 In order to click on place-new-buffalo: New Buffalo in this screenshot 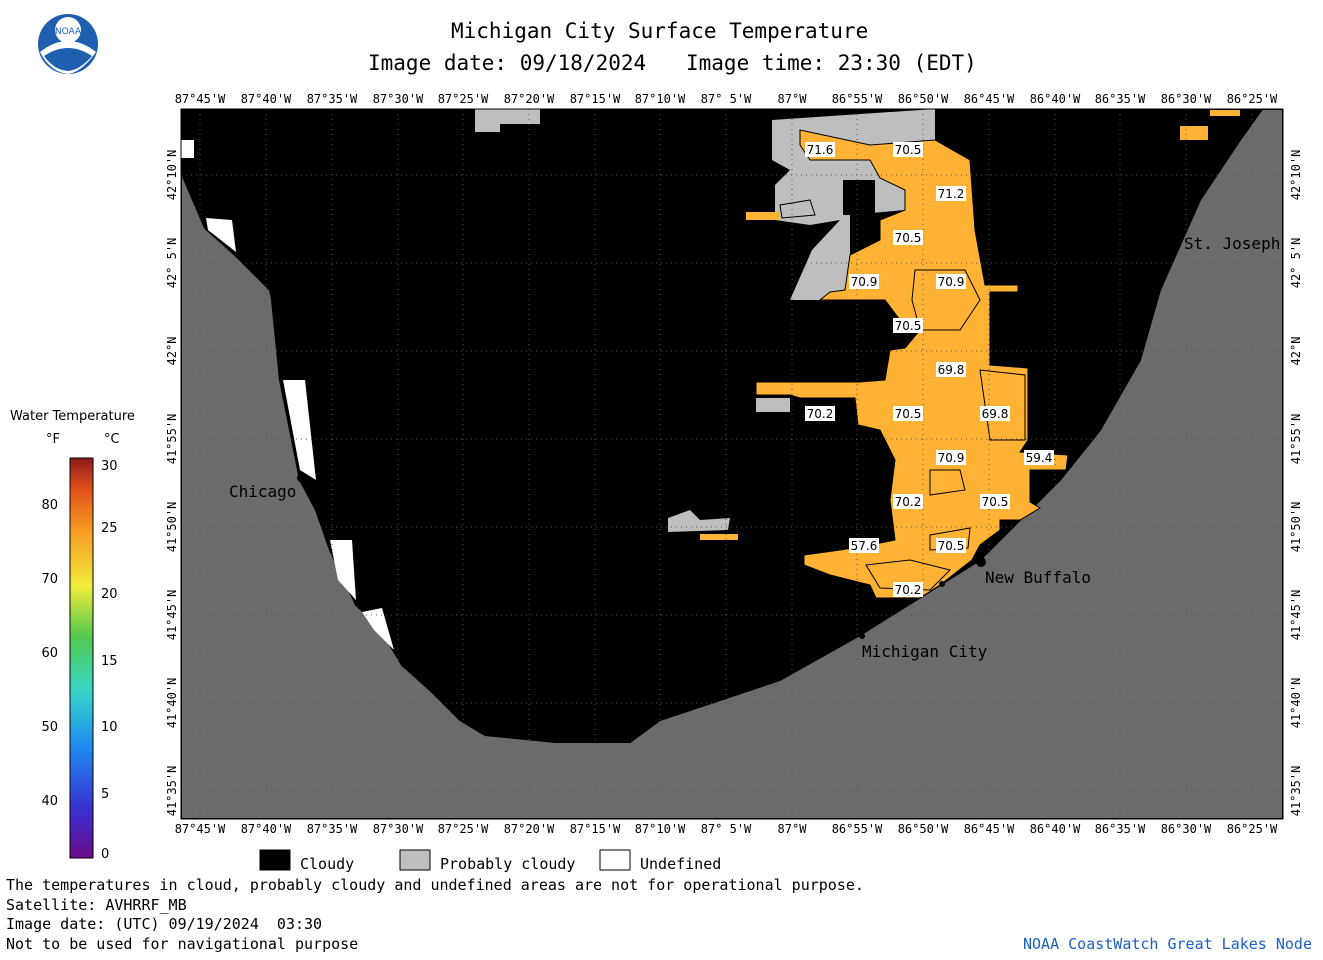, I will do `click(1038, 577)`.